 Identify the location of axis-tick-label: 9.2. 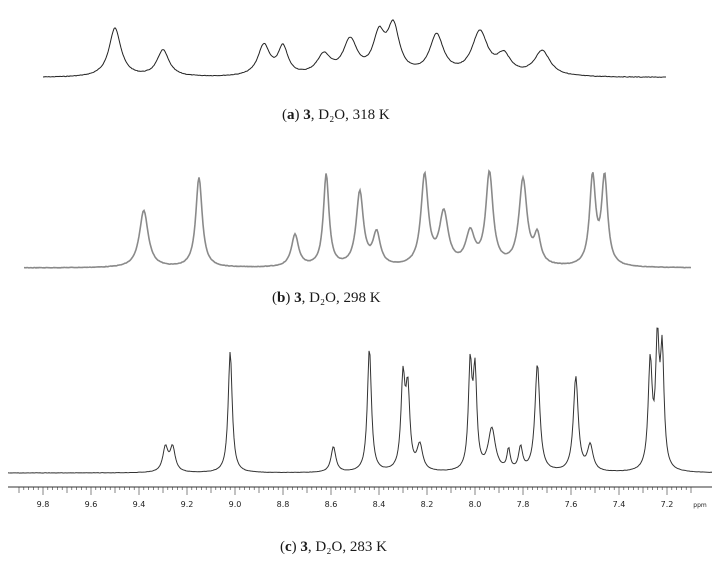
(187, 504).